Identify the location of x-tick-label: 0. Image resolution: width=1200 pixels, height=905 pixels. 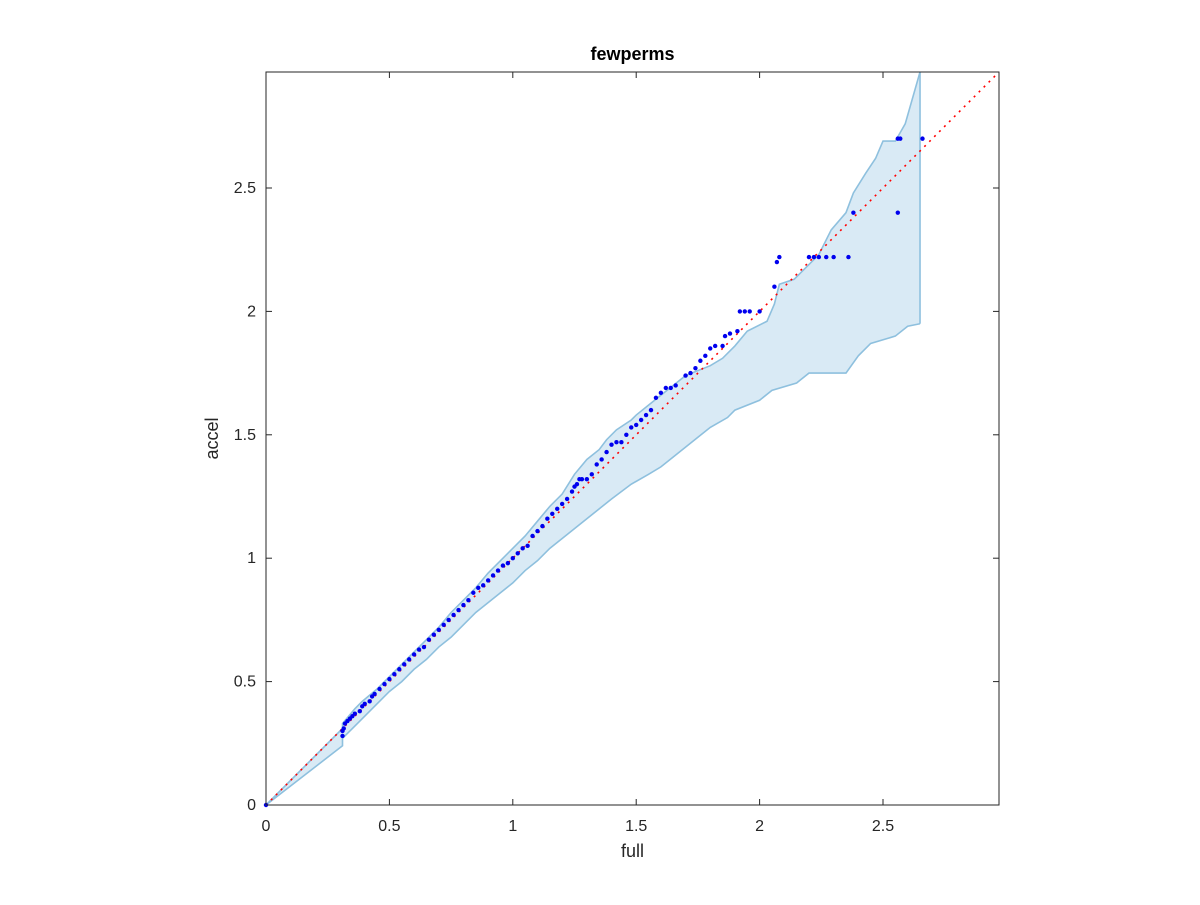
(266, 826).